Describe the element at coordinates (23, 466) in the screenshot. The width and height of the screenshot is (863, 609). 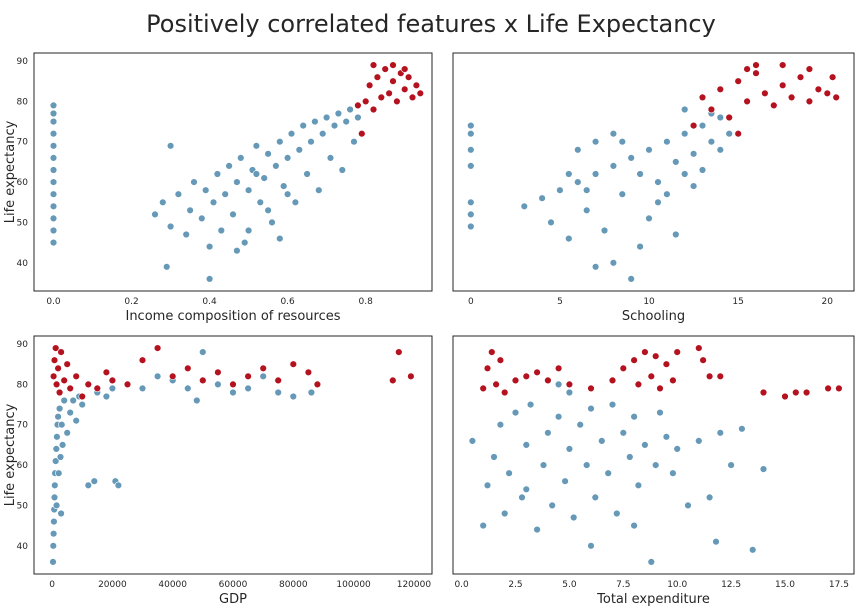
I see `y-tick-label: 60` at that location.